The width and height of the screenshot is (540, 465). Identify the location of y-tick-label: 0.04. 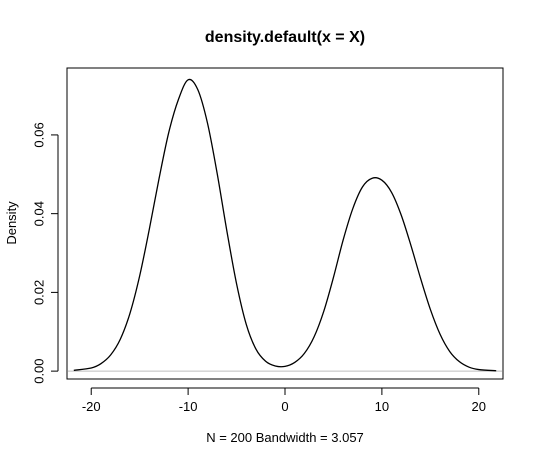
(38, 213).